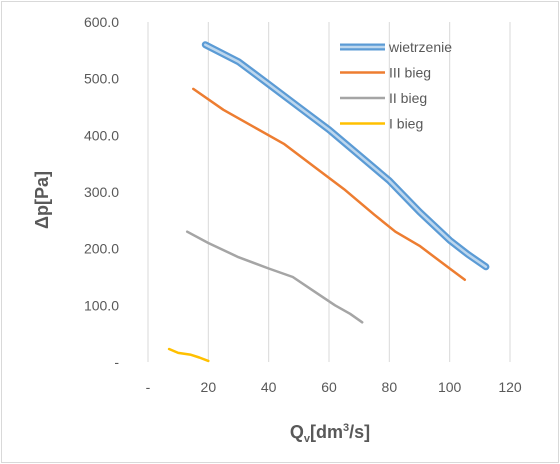 The height and width of the screenshot is (464, 560). I want to click on x-axis-title: Qv[dm3/s], so click(330, 433).